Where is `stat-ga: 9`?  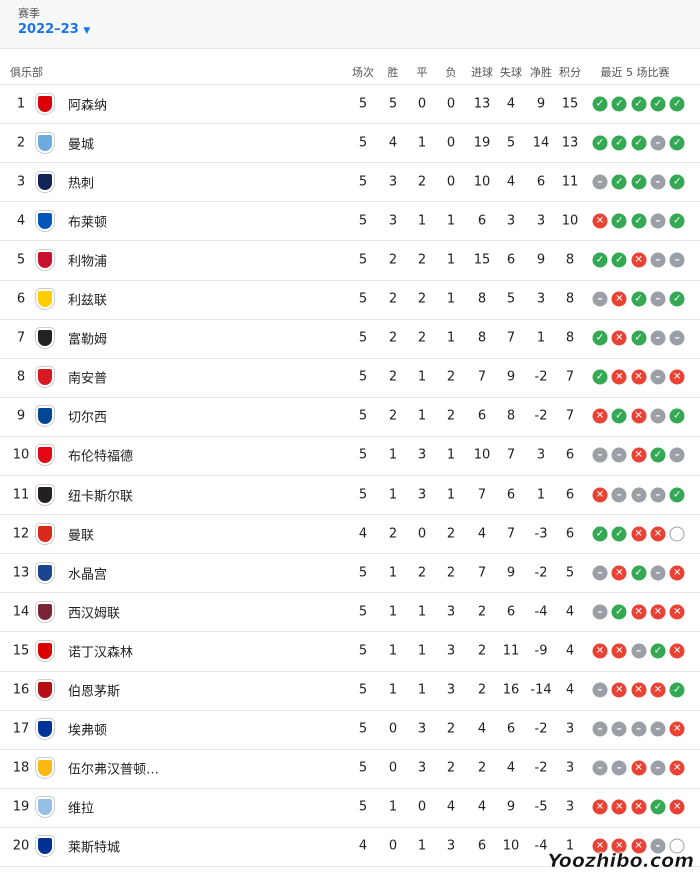 stat-ga: 9 is located at coordinates (511, 377).